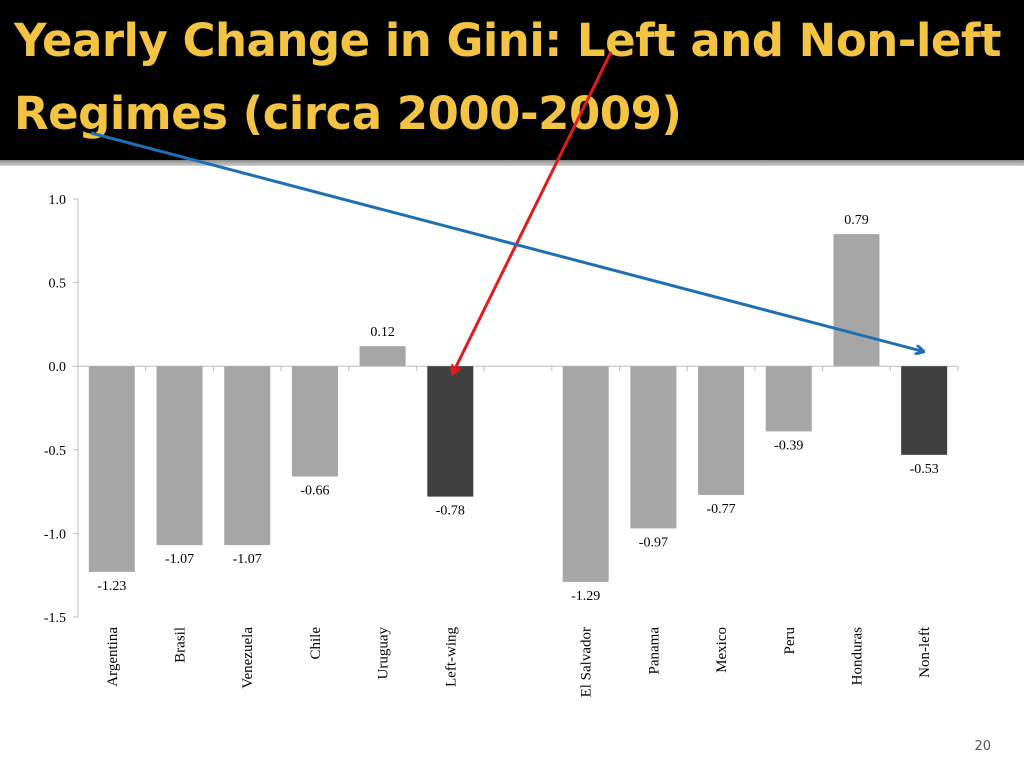 This screenshot has width=1024, height=768. Describe the element at coordinates (181, 645) in the screenshot. I see `x-tick-label: Brasil` at that location.